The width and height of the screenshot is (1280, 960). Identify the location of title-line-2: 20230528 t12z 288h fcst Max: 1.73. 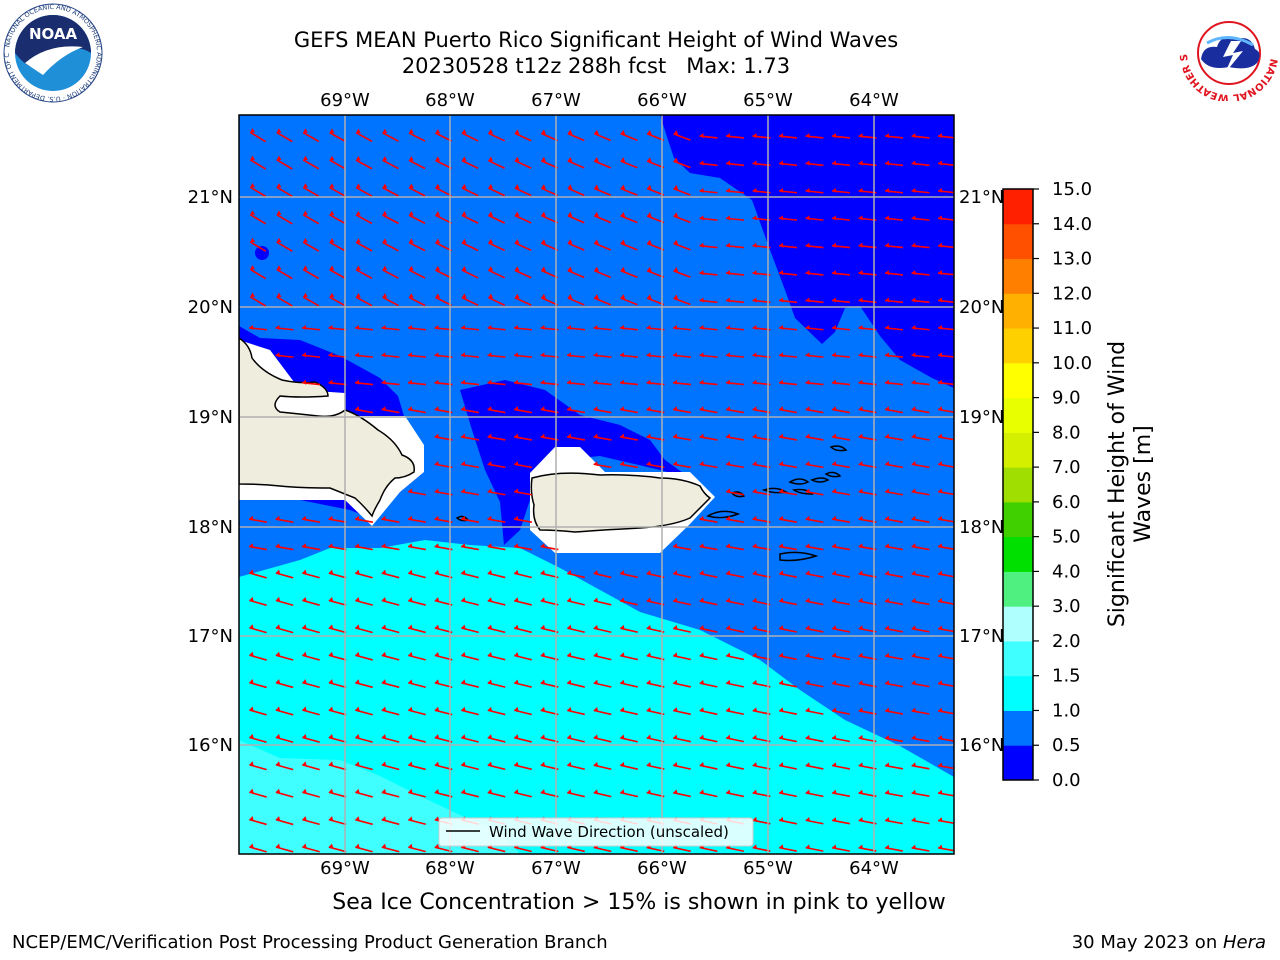
(596, 66).